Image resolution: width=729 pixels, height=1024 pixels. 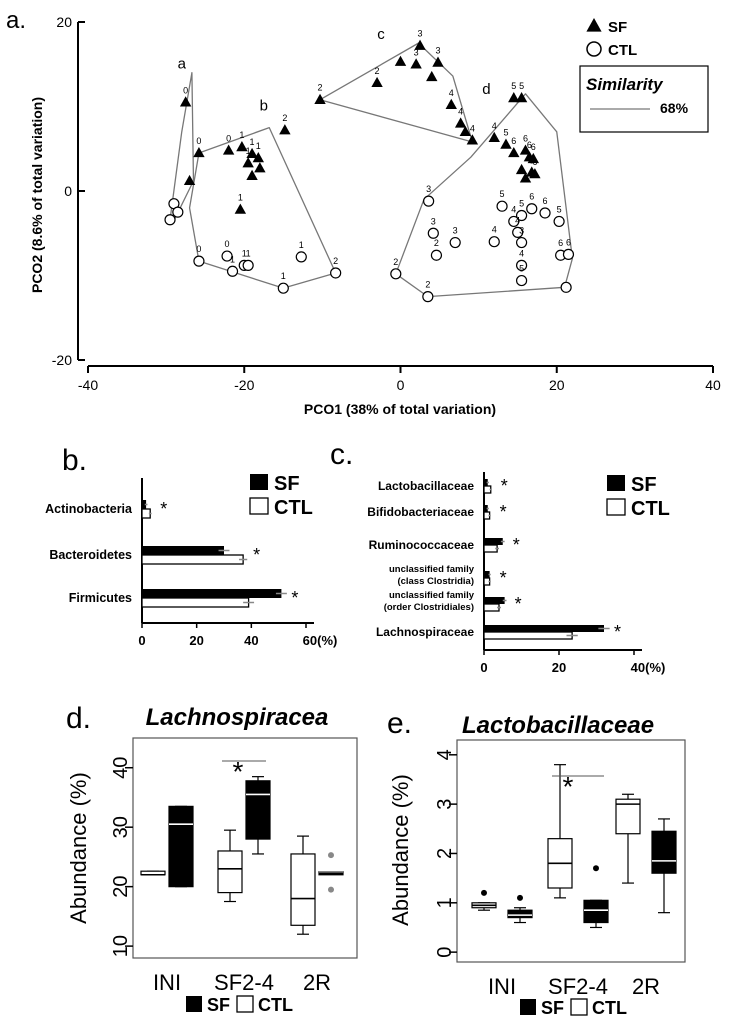 What do you see at coordinates (244, 385) in the screenshot?
I see `x-tick-label: -20` at bounding box center [244, 385].